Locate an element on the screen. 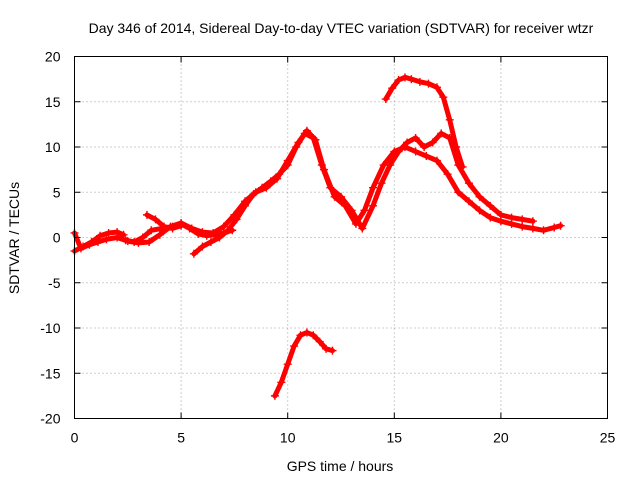  y-tick-label: -15 is located at coordinates (50, 373).